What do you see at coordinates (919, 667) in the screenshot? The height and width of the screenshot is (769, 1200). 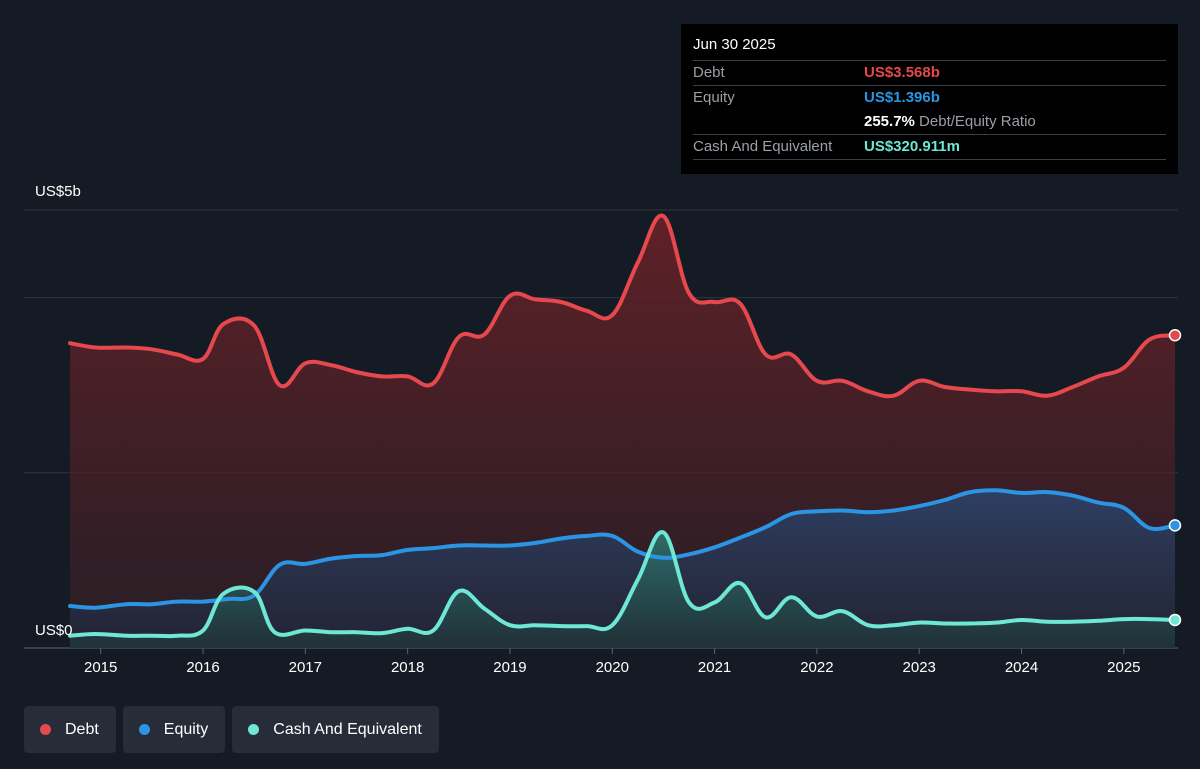 I see `x-tick-label: 2023` at bounding box center [919, 667].